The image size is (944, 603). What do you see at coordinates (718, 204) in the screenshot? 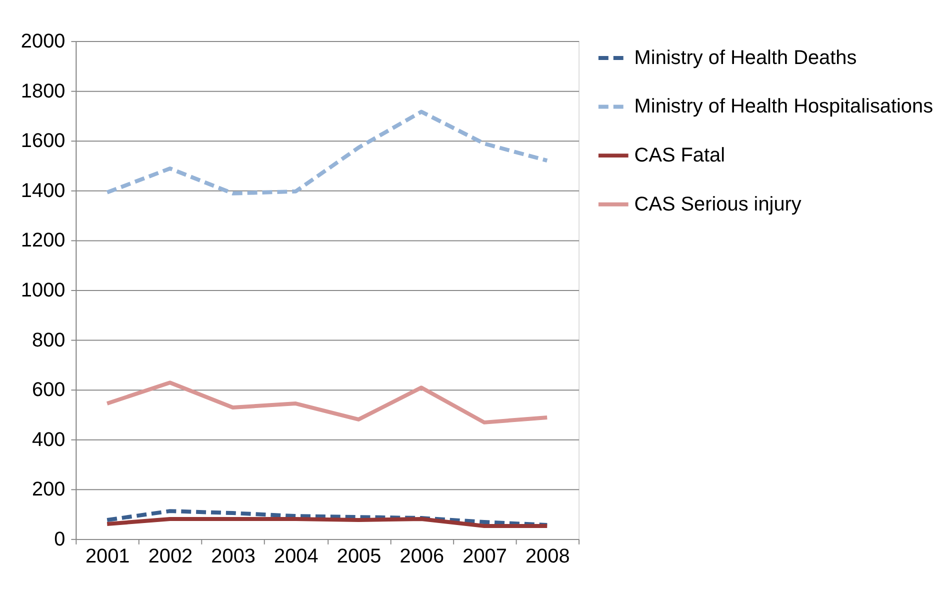
I see `legend-label: CAS Serious injury` at bounding box center [718, 204].